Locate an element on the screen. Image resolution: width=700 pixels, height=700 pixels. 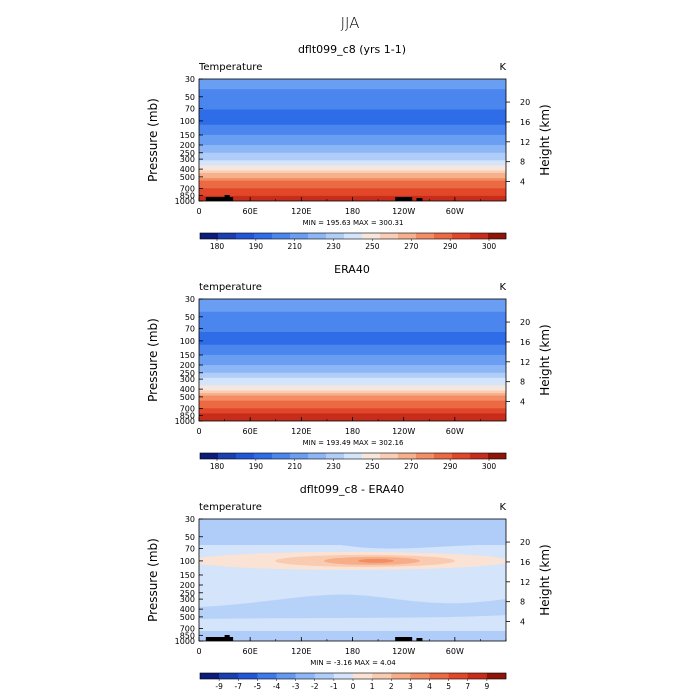
x-tick-label: 180 is located at coordinates (352, 211).